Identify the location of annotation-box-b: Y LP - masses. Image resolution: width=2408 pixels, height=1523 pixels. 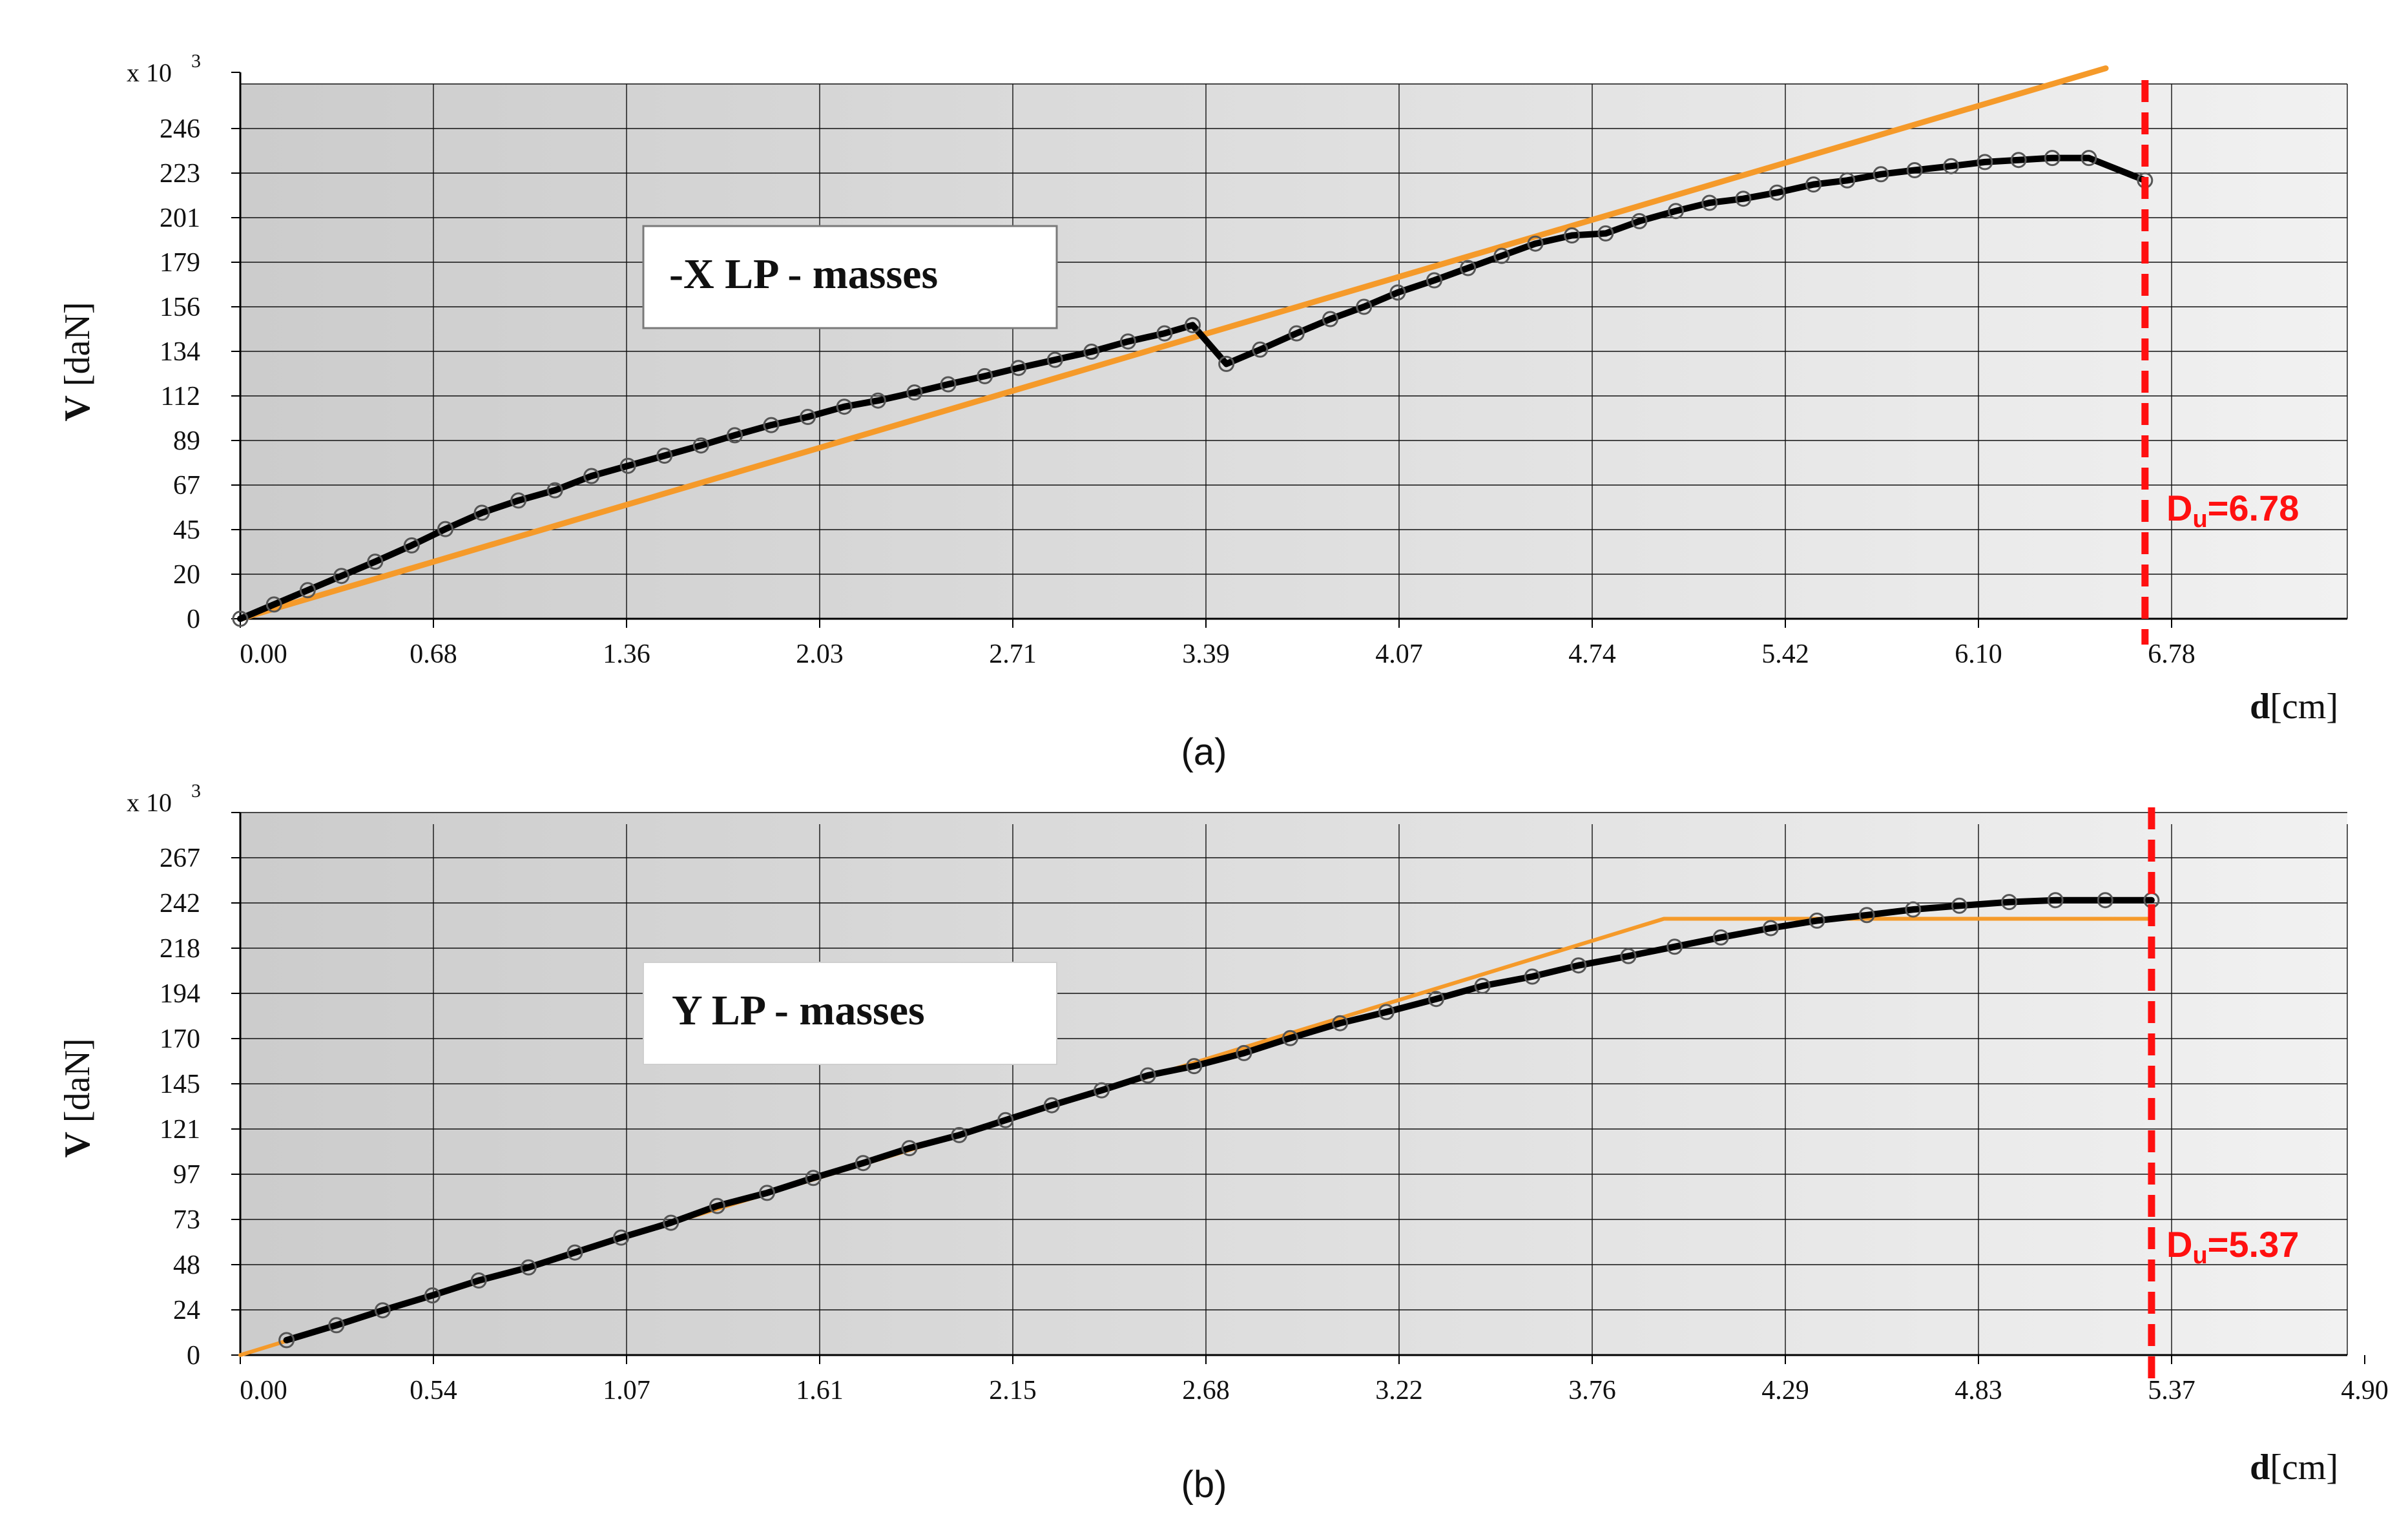
(850, 1013).